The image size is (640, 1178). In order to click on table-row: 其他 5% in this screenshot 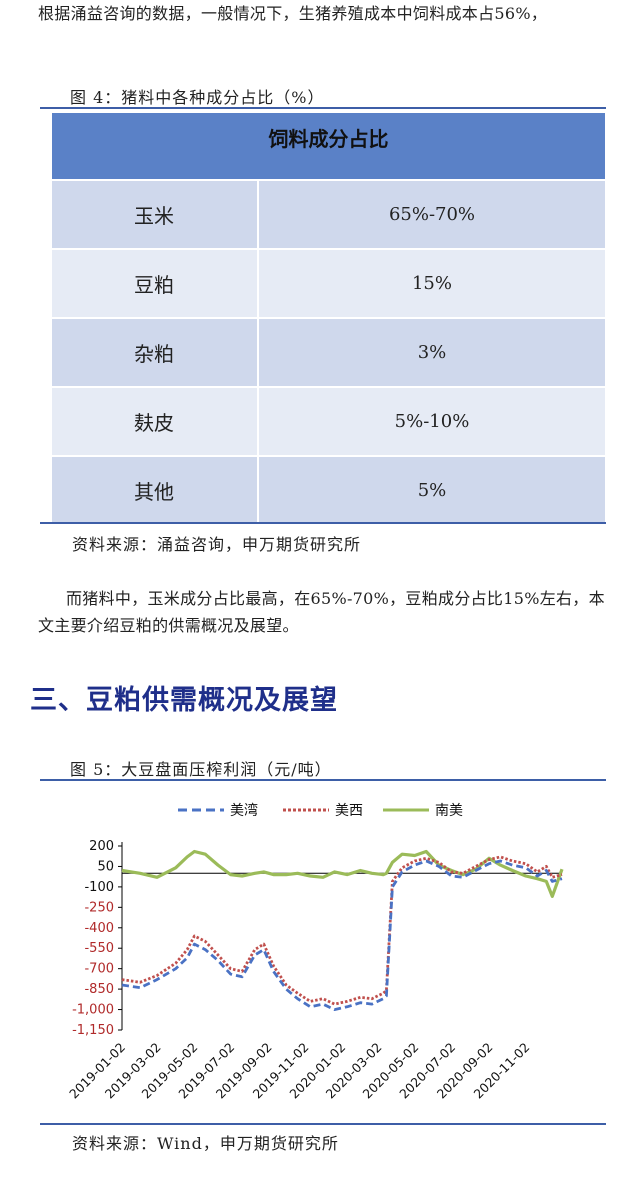, I will do `click(328, 490)`.